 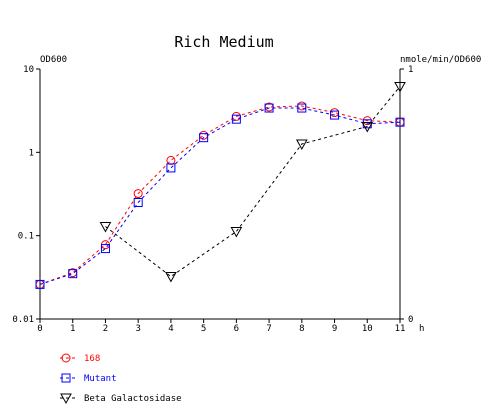 I want to click on right-y-tick-label: 0, so click(x=410, y=320).